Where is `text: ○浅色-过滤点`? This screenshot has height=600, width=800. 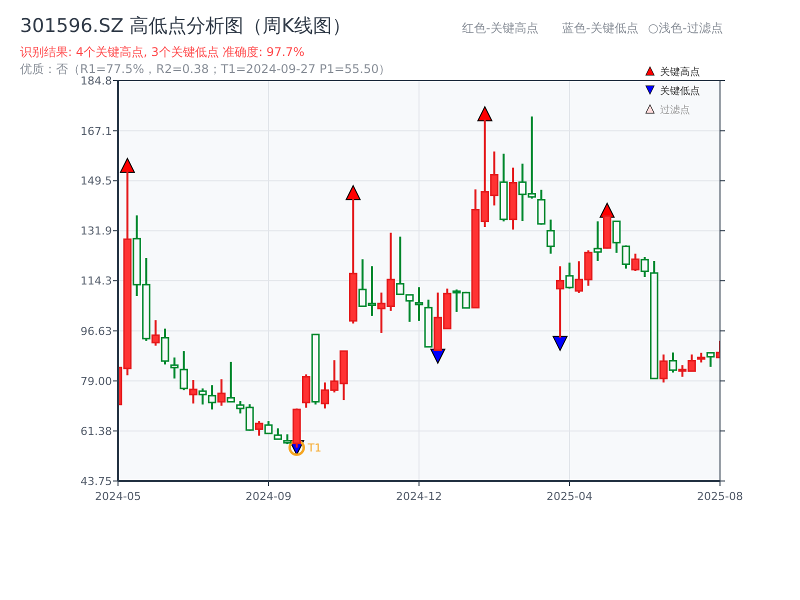 text: ○浅色-过滤点 is located at coordinates (685, 28).